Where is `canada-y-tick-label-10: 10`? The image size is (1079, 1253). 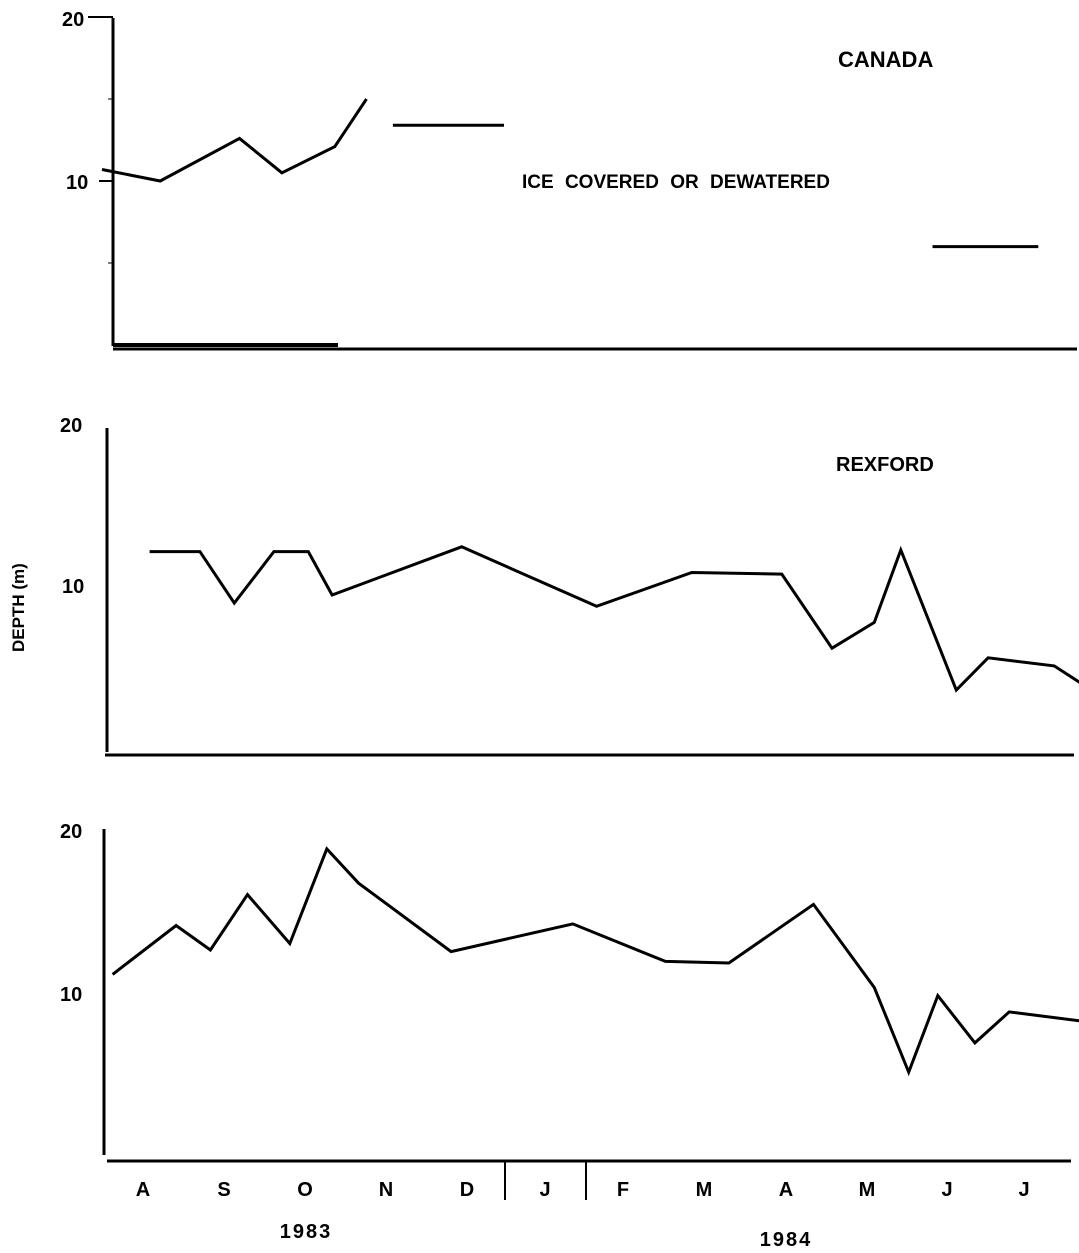 canada-y-tick-label-10: 10 is located at coordinates (77, 183).